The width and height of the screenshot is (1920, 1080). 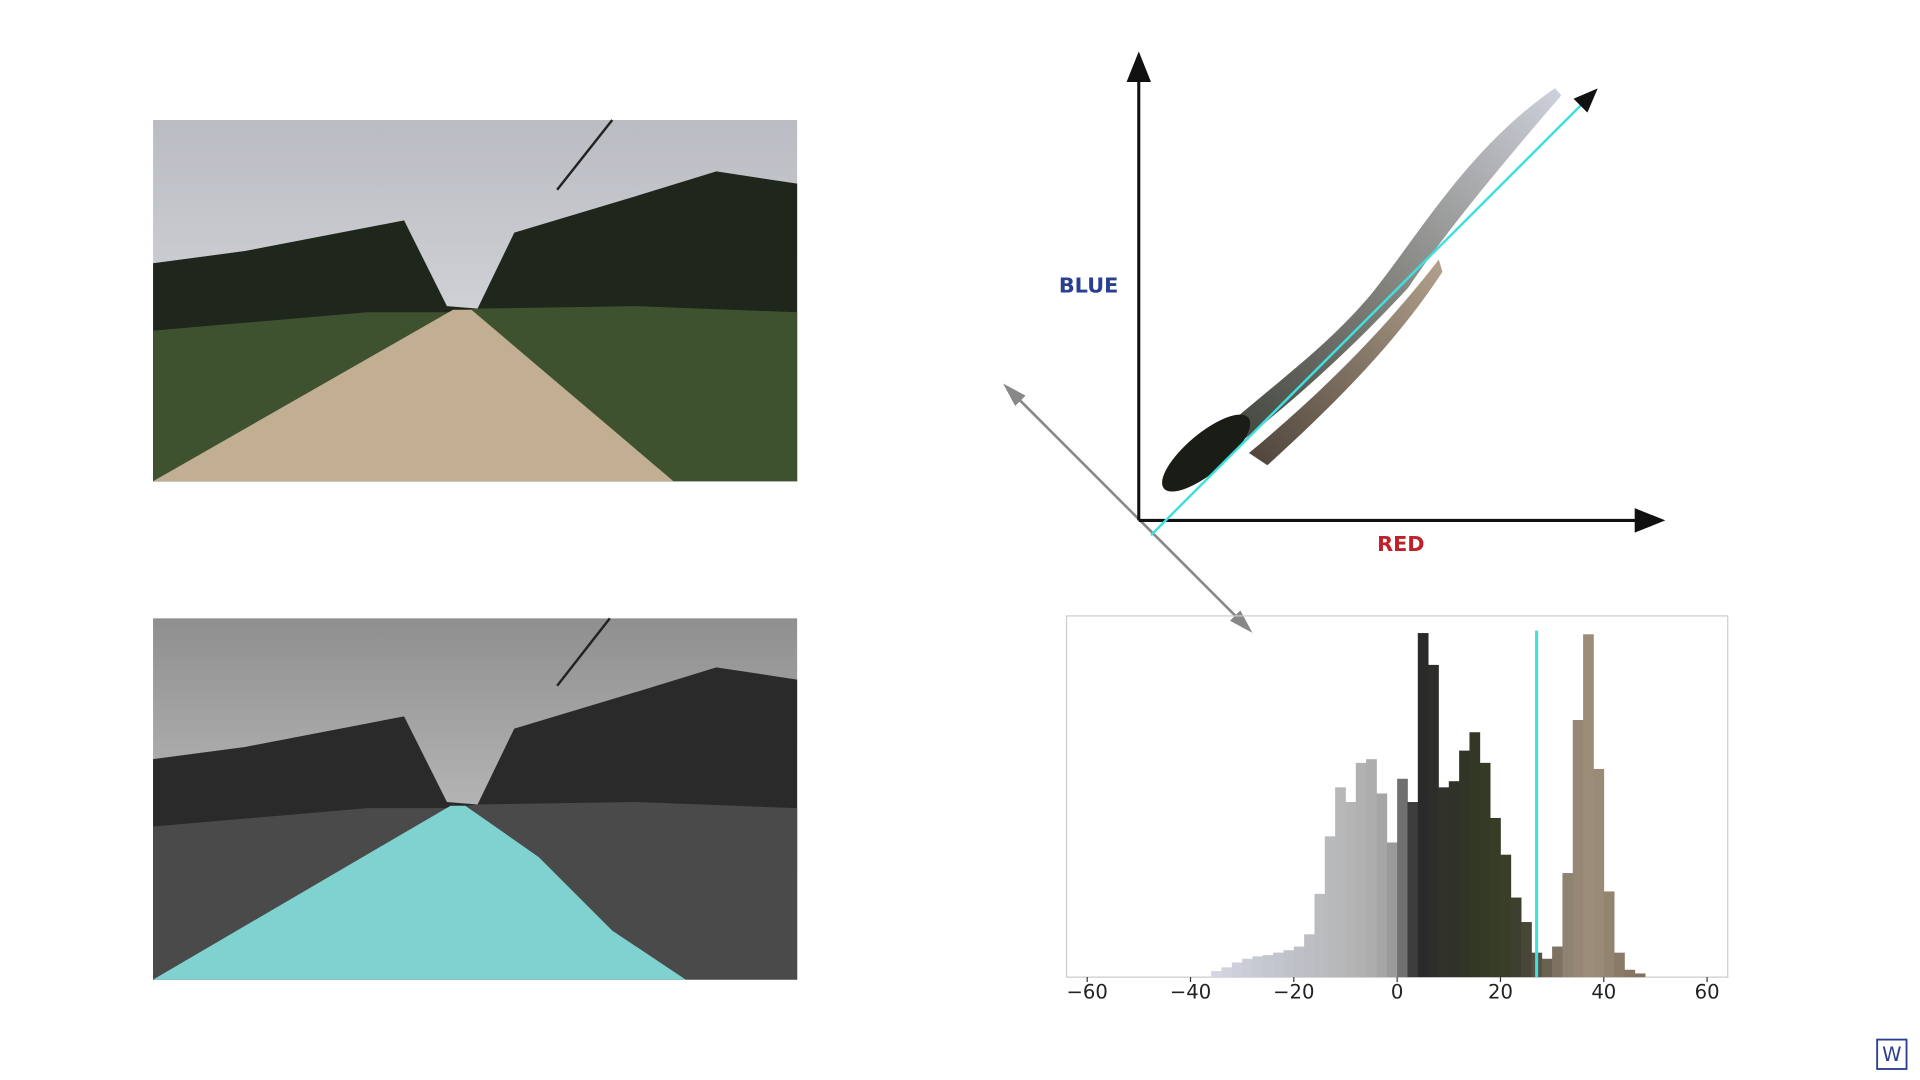 I want to click on histogram: −60 −40 −20 0 20 40 60, so click(x=1397, y=809).